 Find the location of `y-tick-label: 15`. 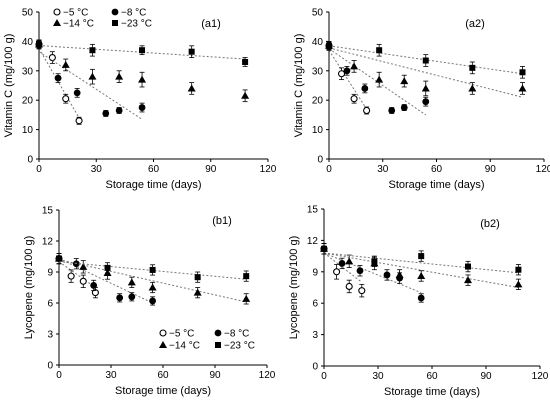

y-tick-label: 15 is located at coordinates (48, 211).